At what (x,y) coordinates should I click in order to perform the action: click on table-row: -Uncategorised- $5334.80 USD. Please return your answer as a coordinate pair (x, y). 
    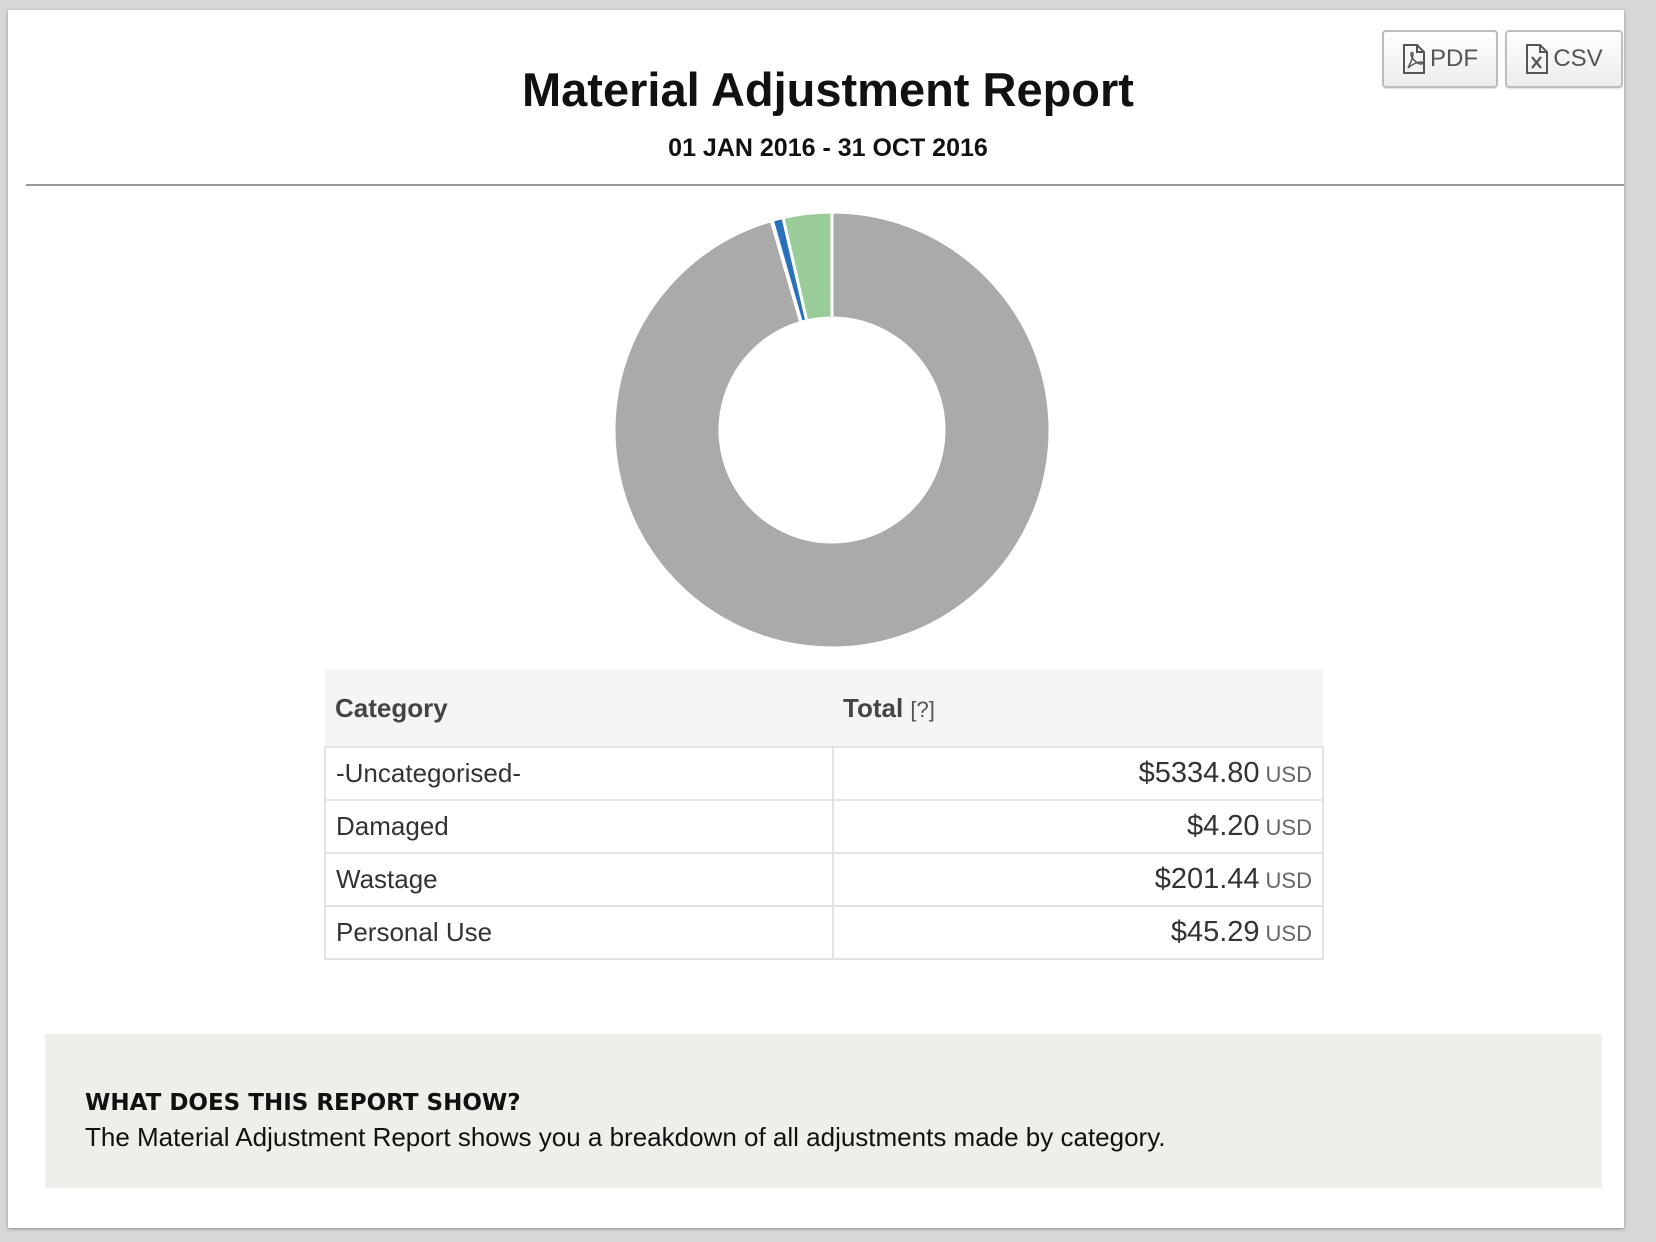
    Looking at the image, I should click on (824, 773).